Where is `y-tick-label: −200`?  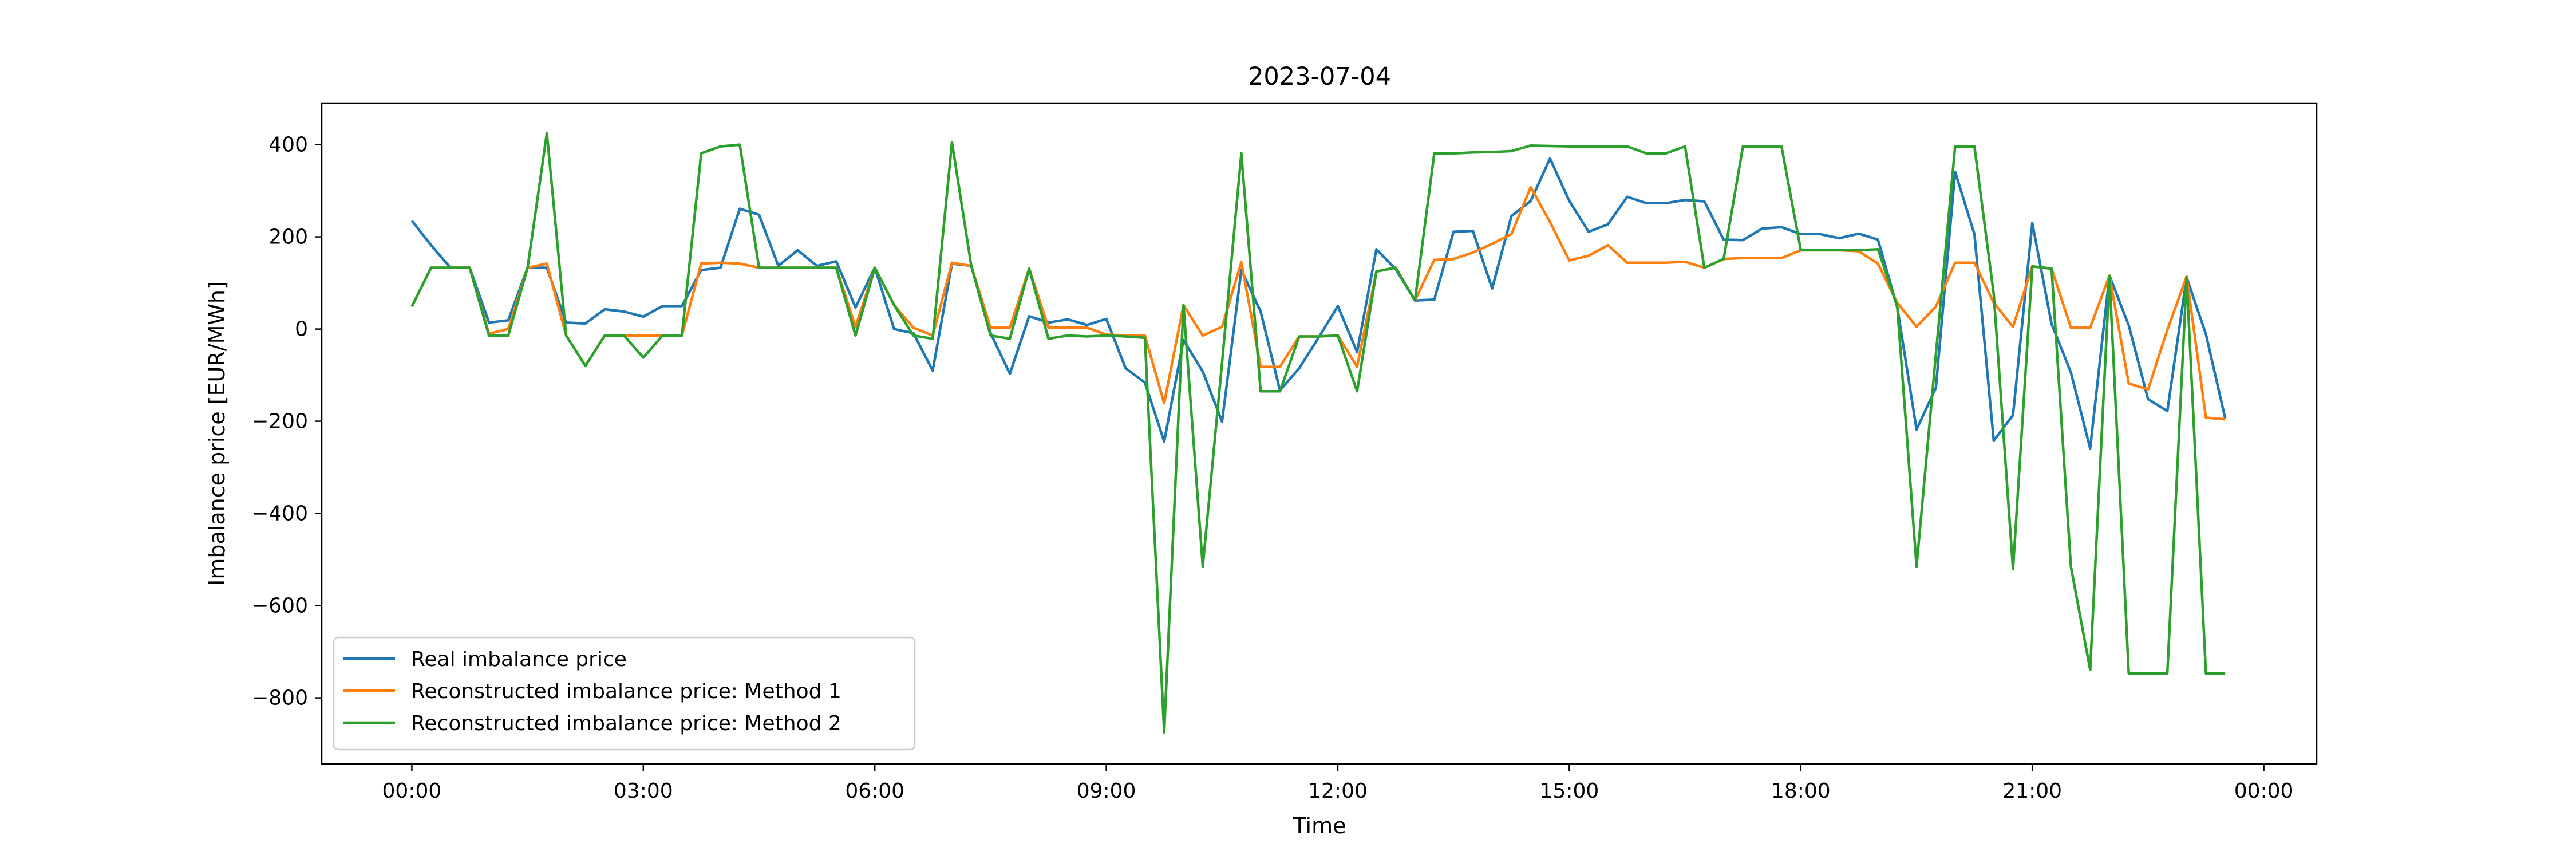 y-tick-label: −200 is located at coordinates (279, 422).